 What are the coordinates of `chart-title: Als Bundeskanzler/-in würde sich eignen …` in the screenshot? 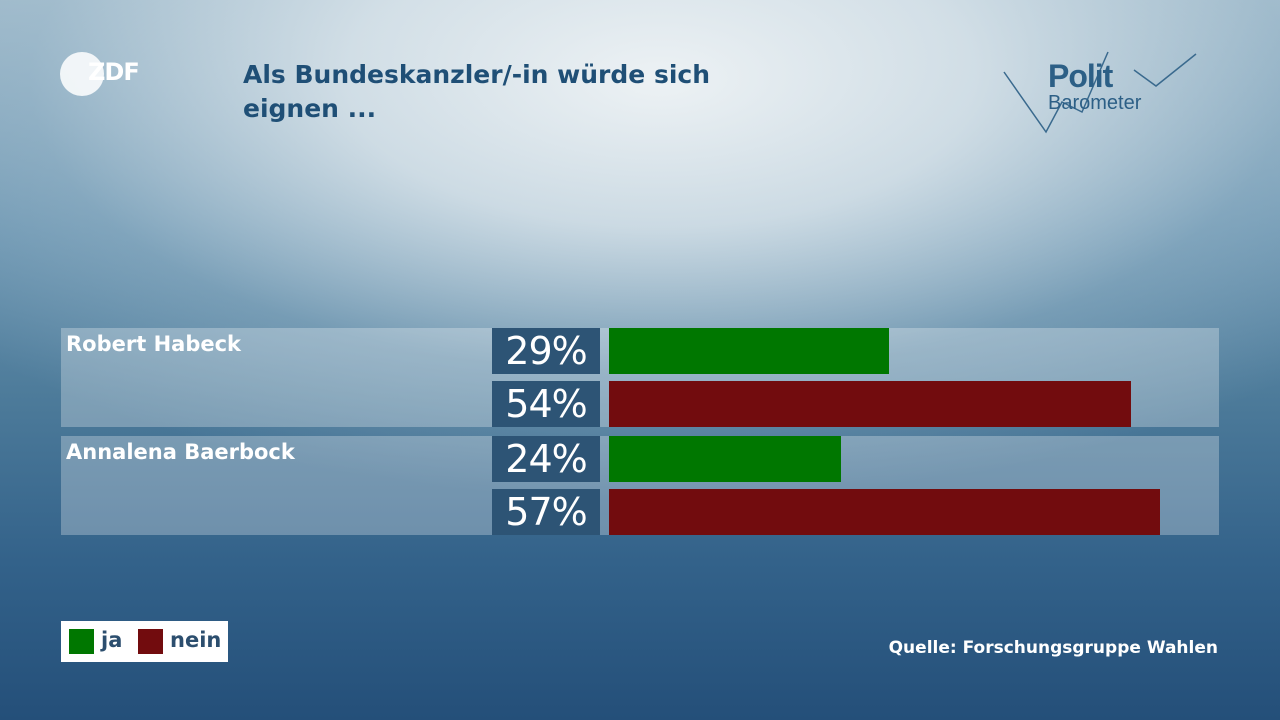 It's located at (477, 91).